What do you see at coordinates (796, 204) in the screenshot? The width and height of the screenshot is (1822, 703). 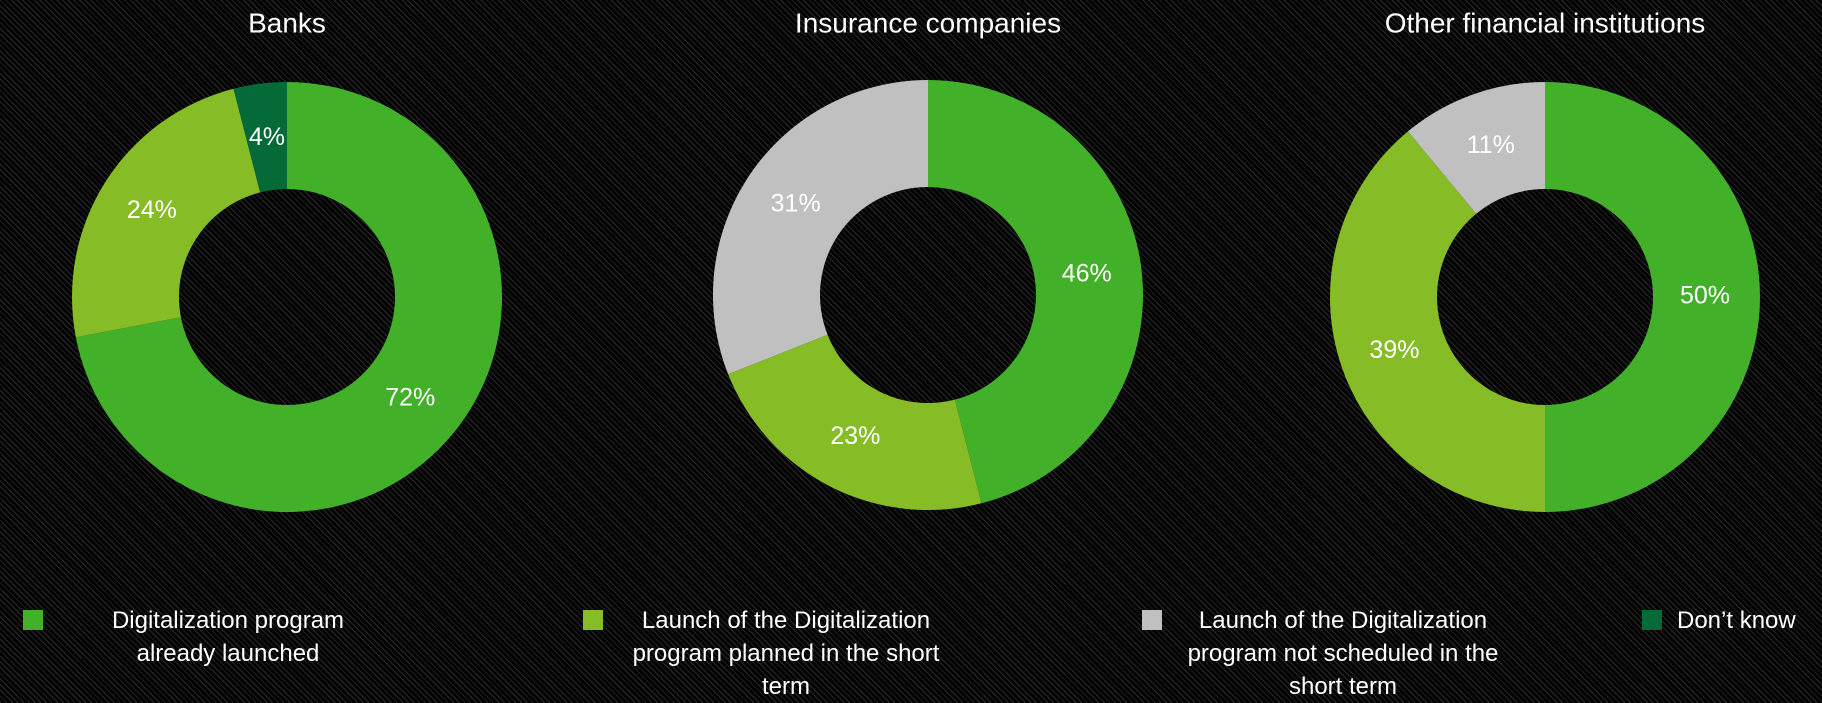 I see `data-label: 31%` at bounding box center [796, 204].